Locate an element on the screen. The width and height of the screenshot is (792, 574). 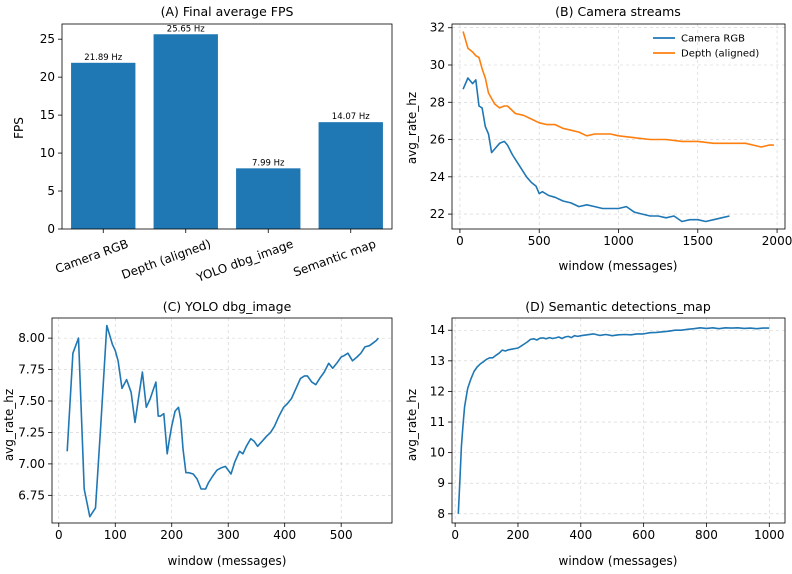
x-tick-label-3: 600 is located at coordinates (643, 535).